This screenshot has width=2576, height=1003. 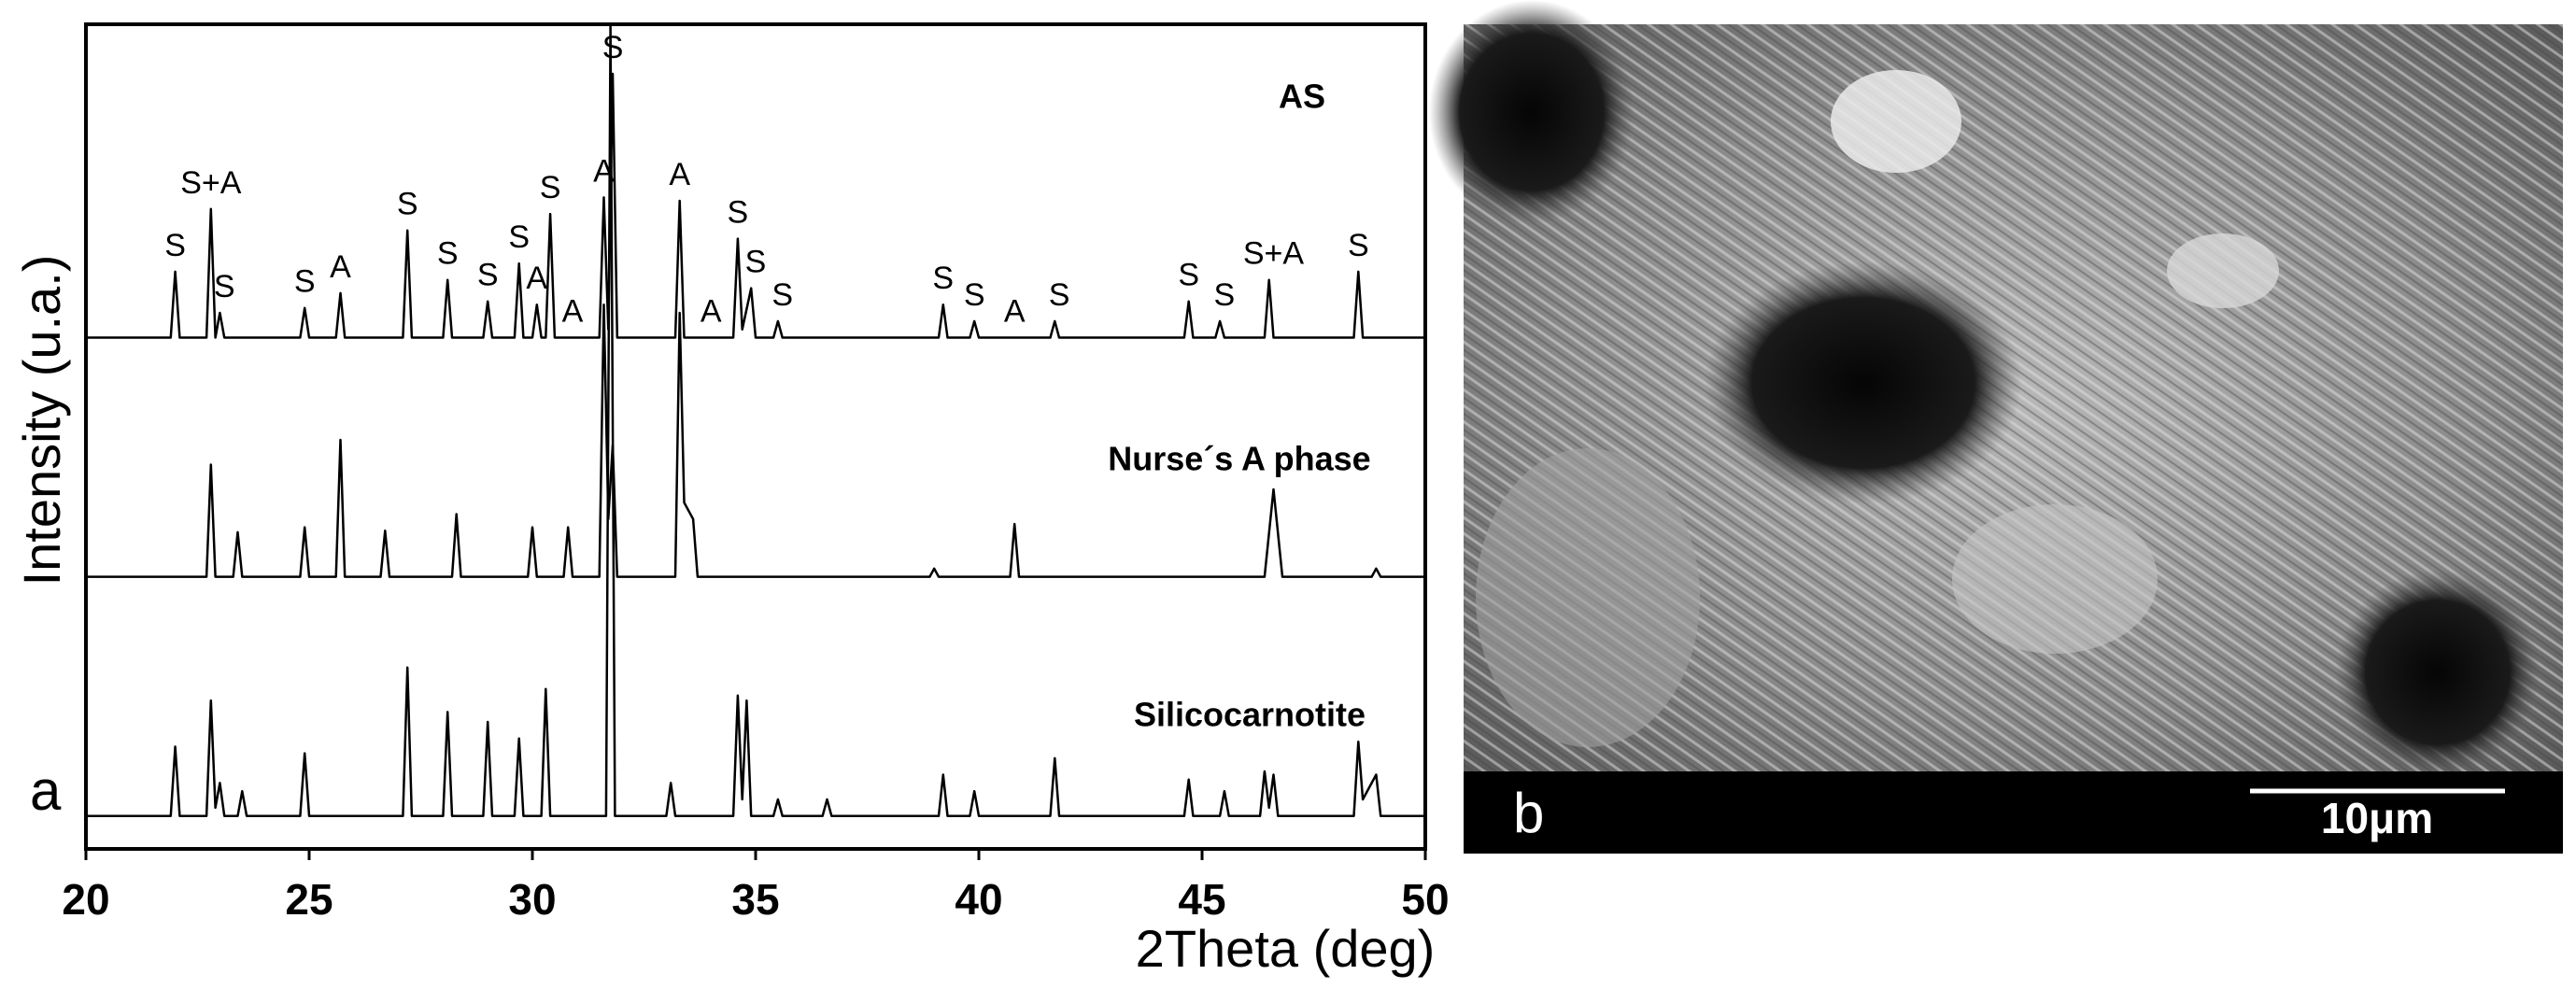 I want to click on x-tick-label: 20, so click(x=85, y=899).